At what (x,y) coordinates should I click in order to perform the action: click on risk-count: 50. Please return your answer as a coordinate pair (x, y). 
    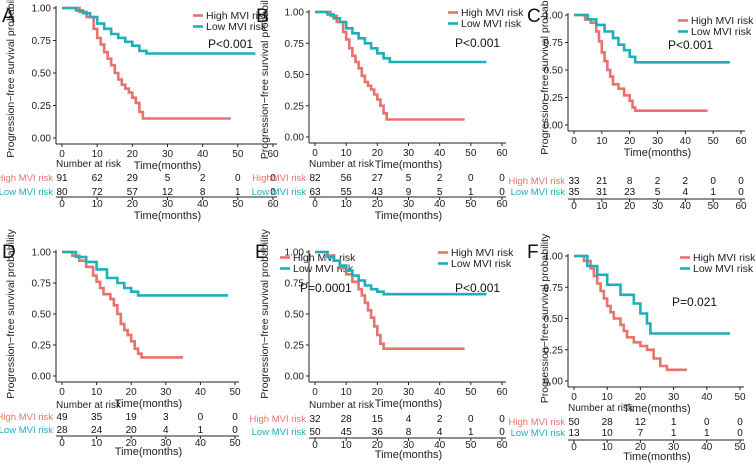
    Looking at the image, I should click on (315, 432).